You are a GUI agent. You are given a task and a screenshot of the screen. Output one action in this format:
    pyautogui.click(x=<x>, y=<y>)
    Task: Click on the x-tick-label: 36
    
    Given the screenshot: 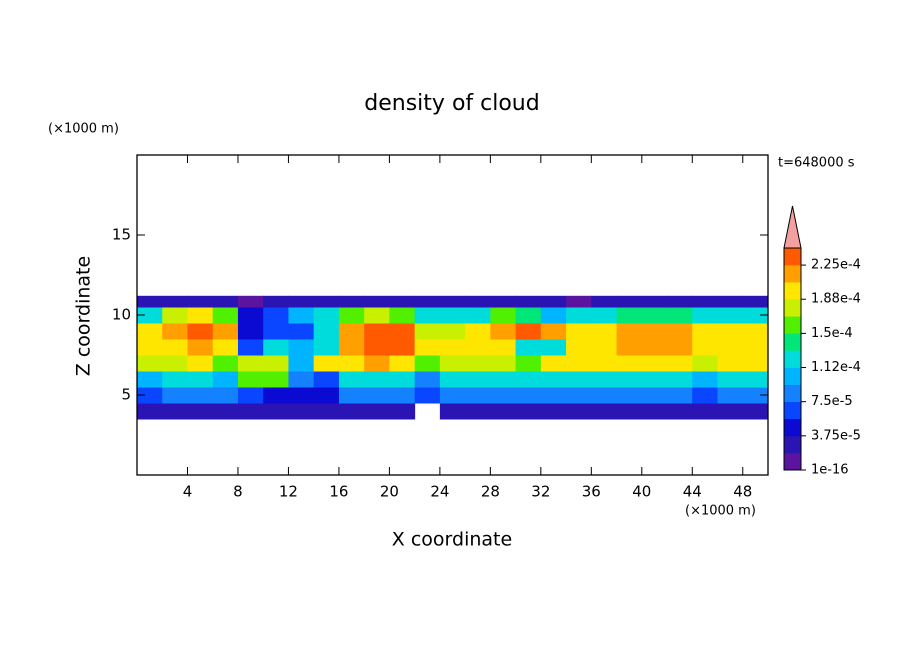 What is the action you would take?
    pyautogui.click(x=591, y=492)
    